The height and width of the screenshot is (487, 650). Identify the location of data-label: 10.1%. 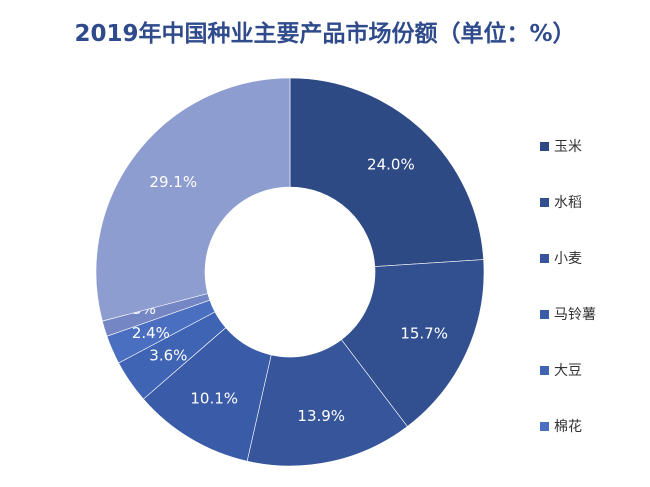
(214, 399).